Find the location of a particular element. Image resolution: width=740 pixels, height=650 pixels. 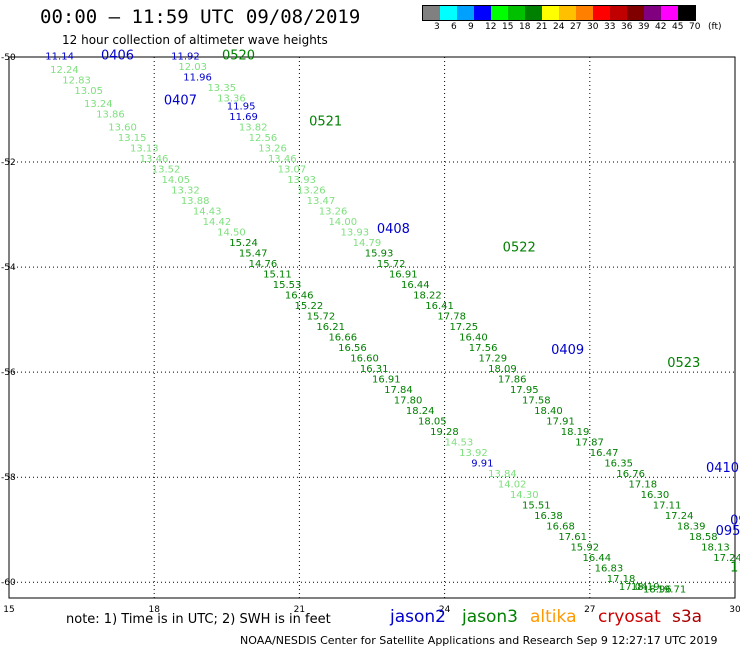

swh-data-label: 13.46 is located at coordinates (282, 159).